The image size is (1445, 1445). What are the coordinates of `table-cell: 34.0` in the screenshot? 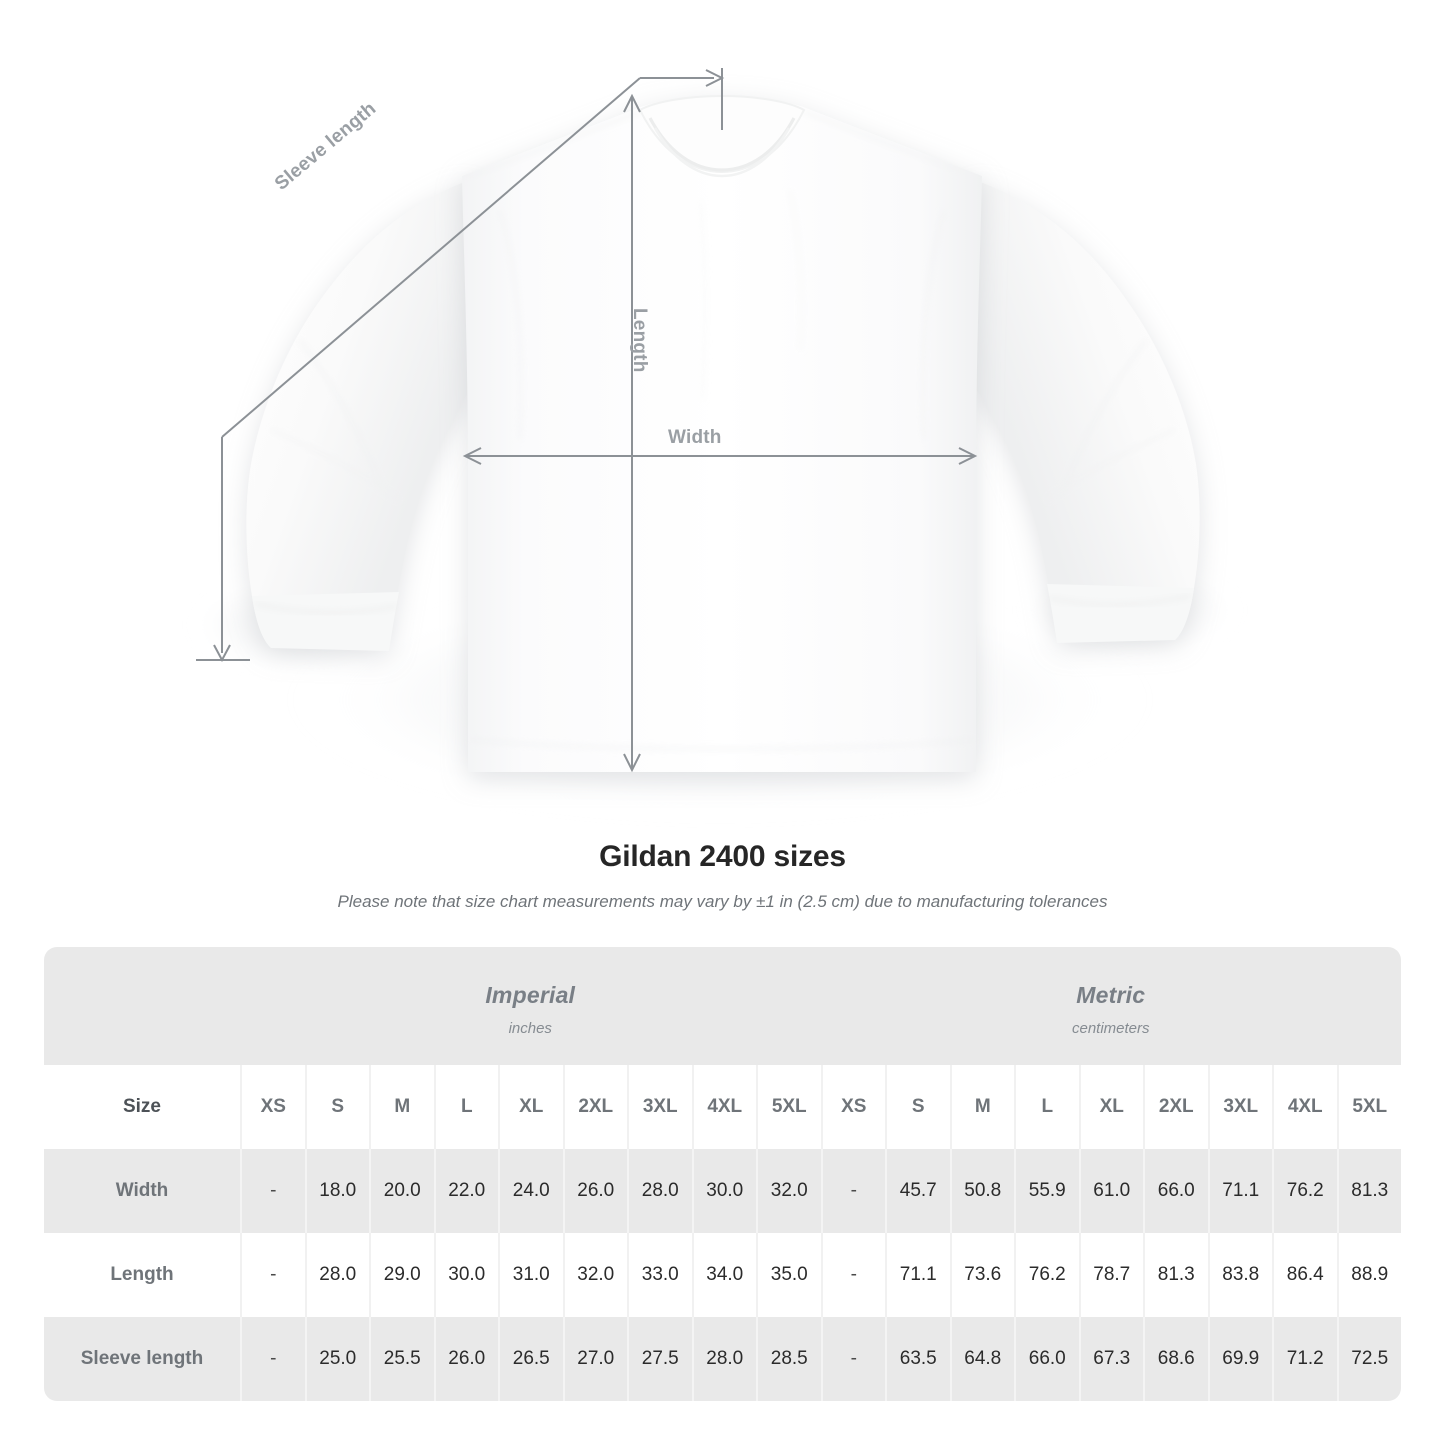 It's located at (724, 1275).